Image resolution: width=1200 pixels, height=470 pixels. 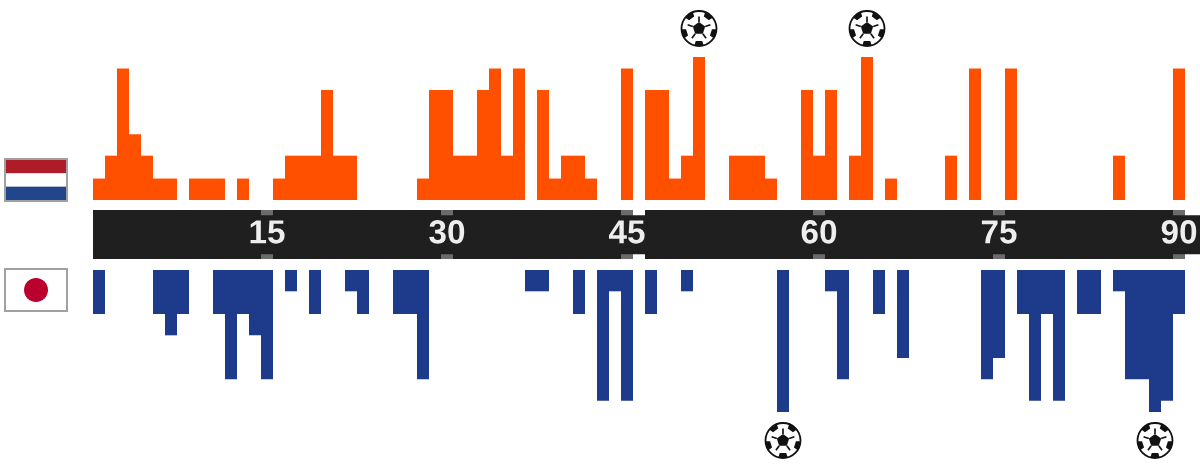 I want to click on x-tick-label: 90, so click(x=1179, y=232).